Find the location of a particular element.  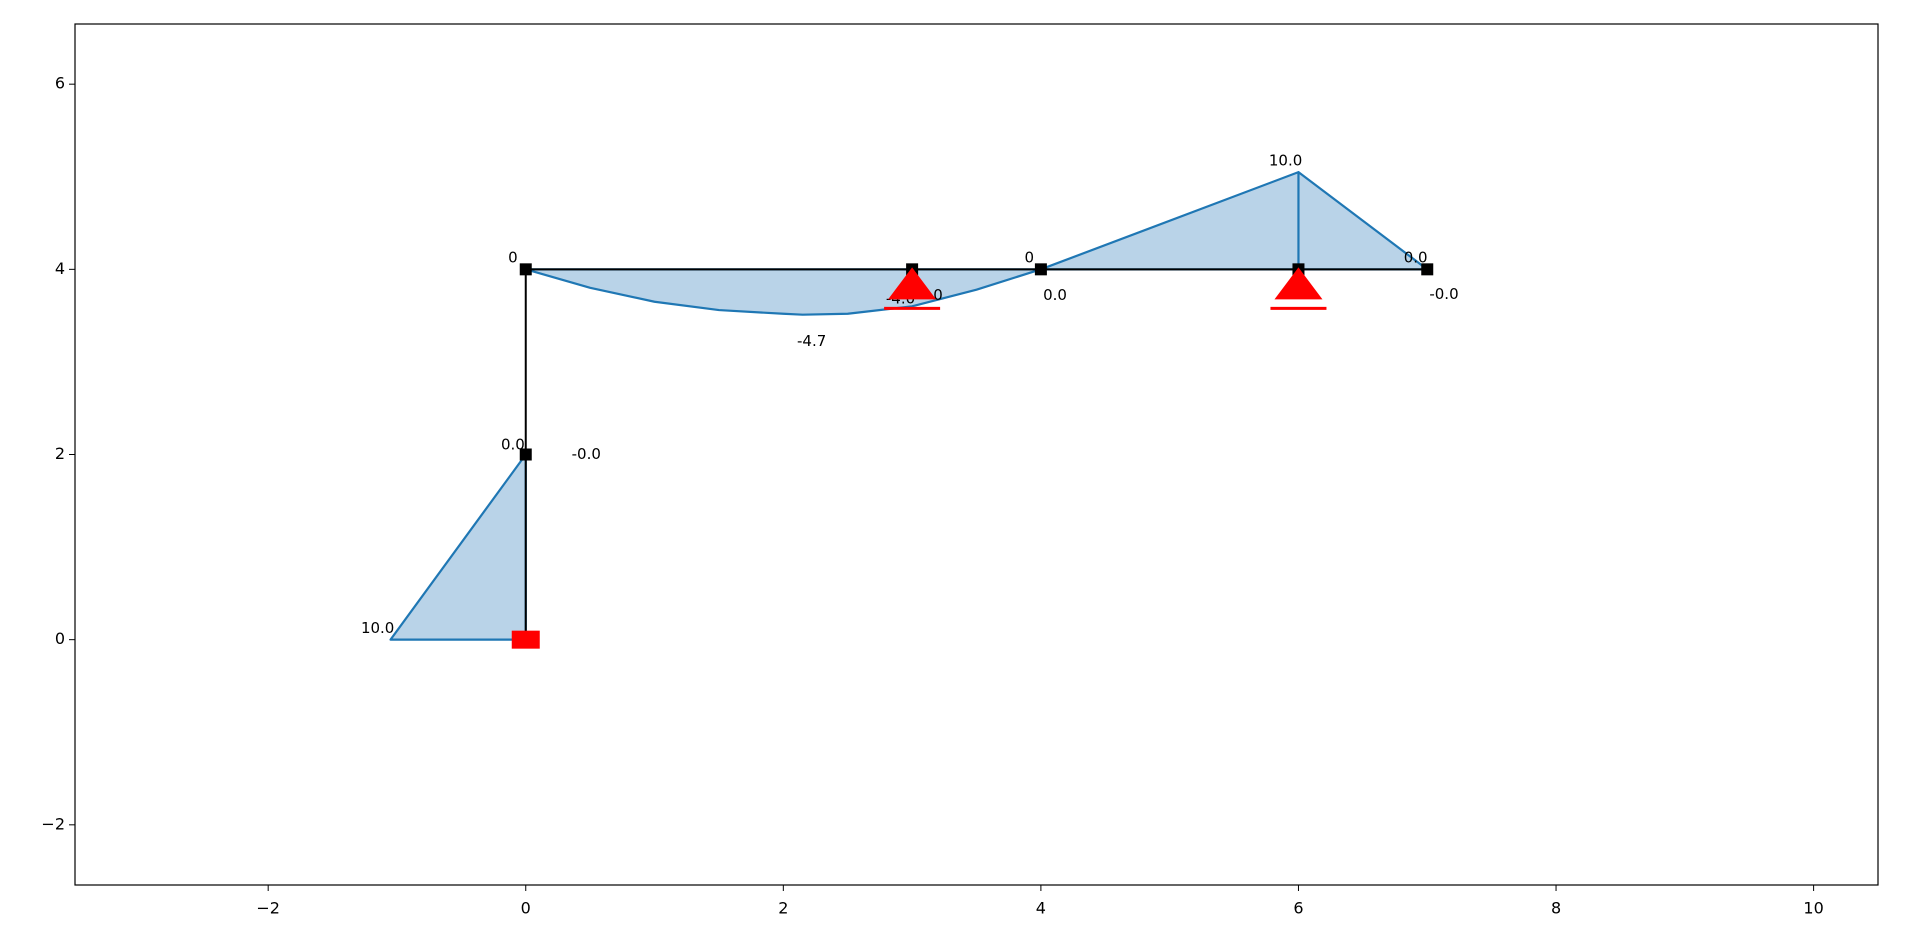

x-tick-label: 6 is located at coordinates (1298, 908).